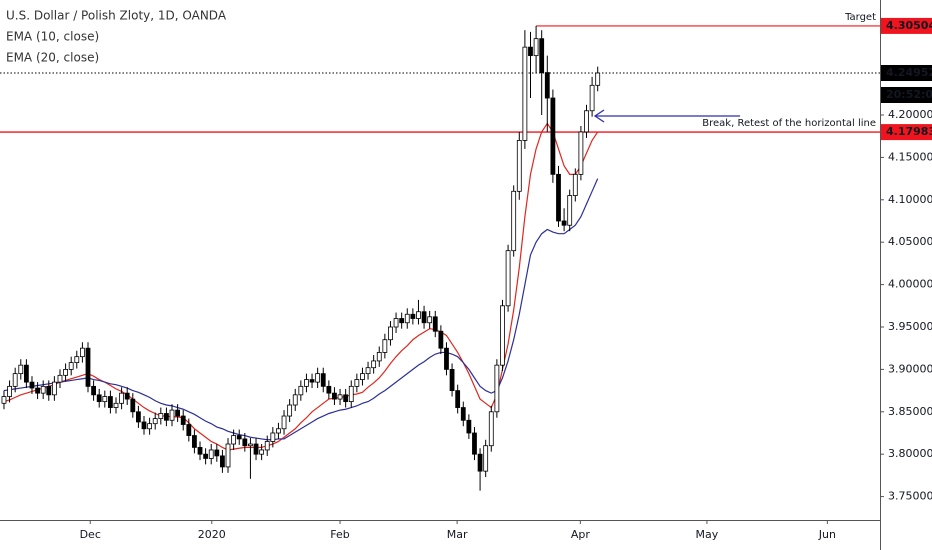  I want to click on target-price-box, so click(906, 25).